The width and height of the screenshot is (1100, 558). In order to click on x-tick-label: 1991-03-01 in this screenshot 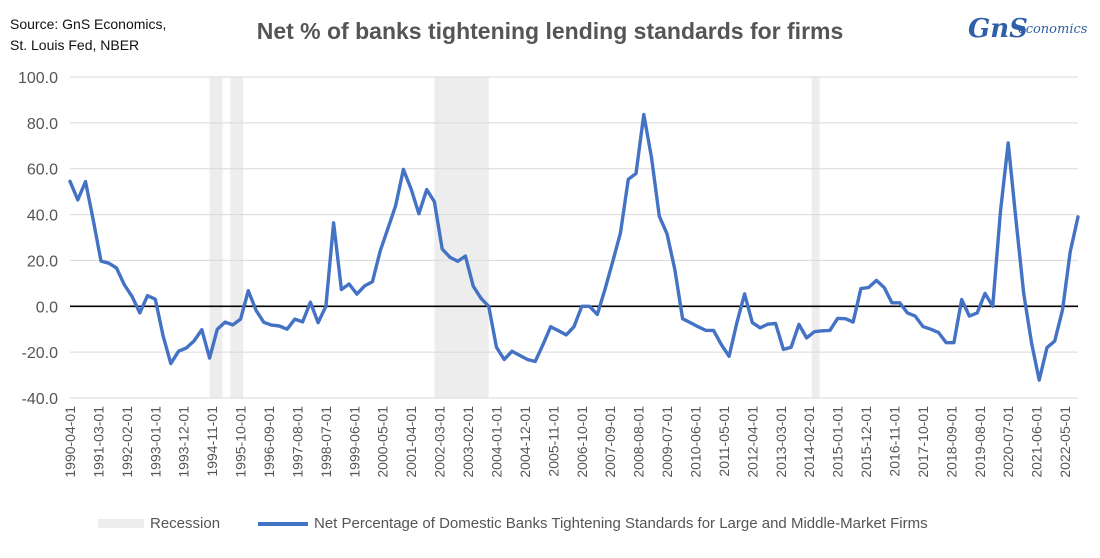, I will do `click(98, 442)`.